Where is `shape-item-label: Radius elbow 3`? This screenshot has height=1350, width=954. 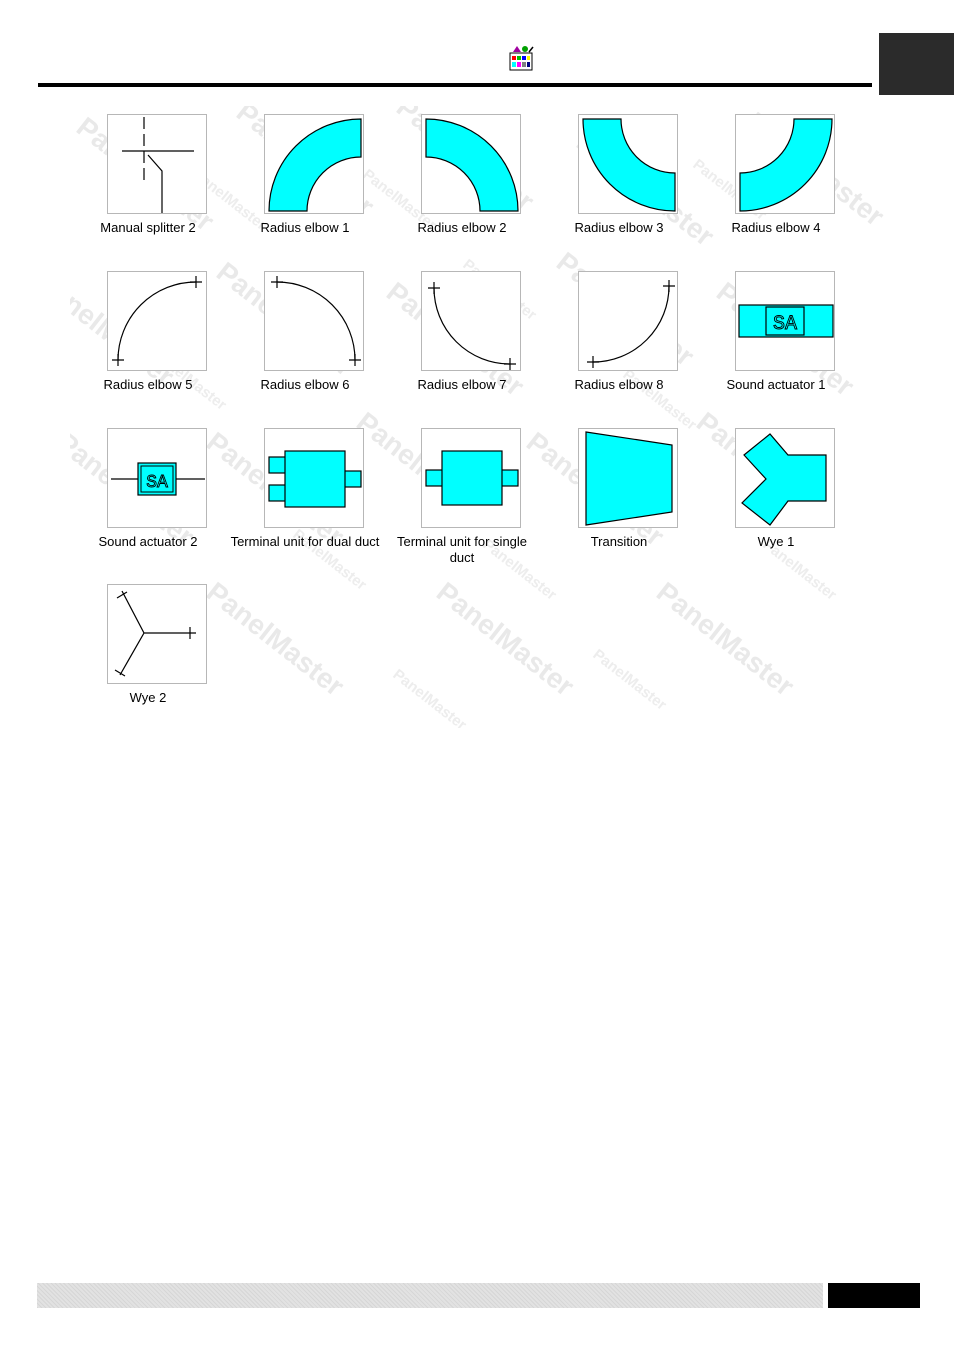
shape-item-label: Radius elbow 3 is located at coordinates (619, 227).